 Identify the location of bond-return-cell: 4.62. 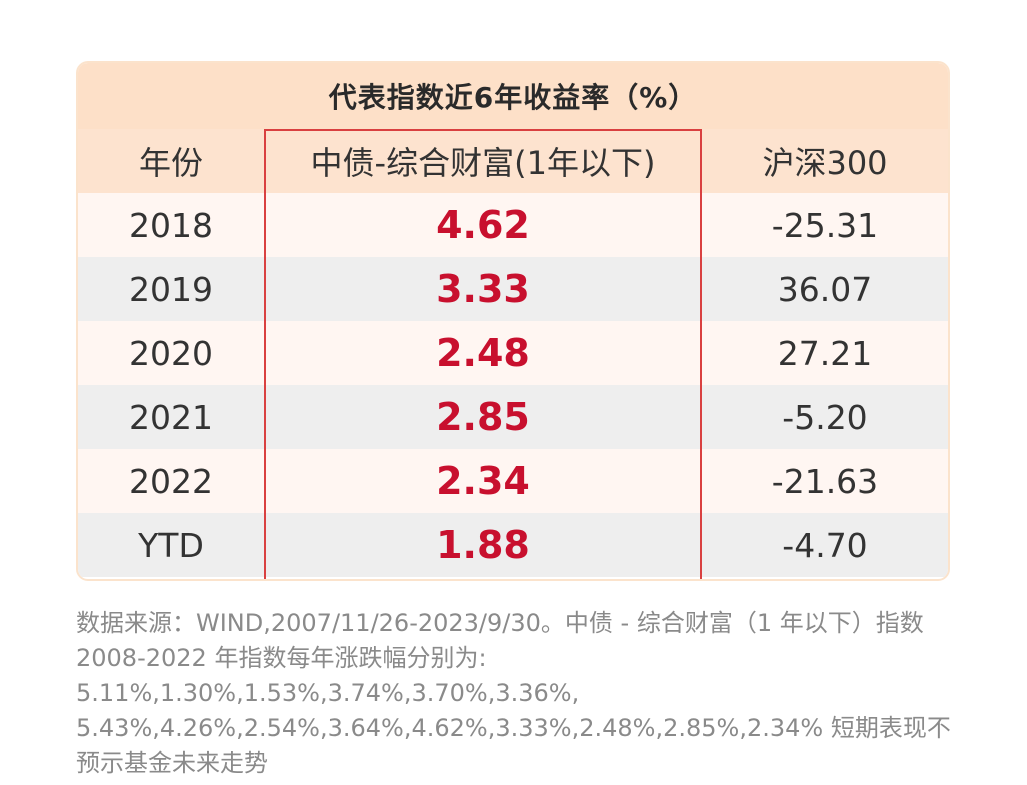
(483, 225).